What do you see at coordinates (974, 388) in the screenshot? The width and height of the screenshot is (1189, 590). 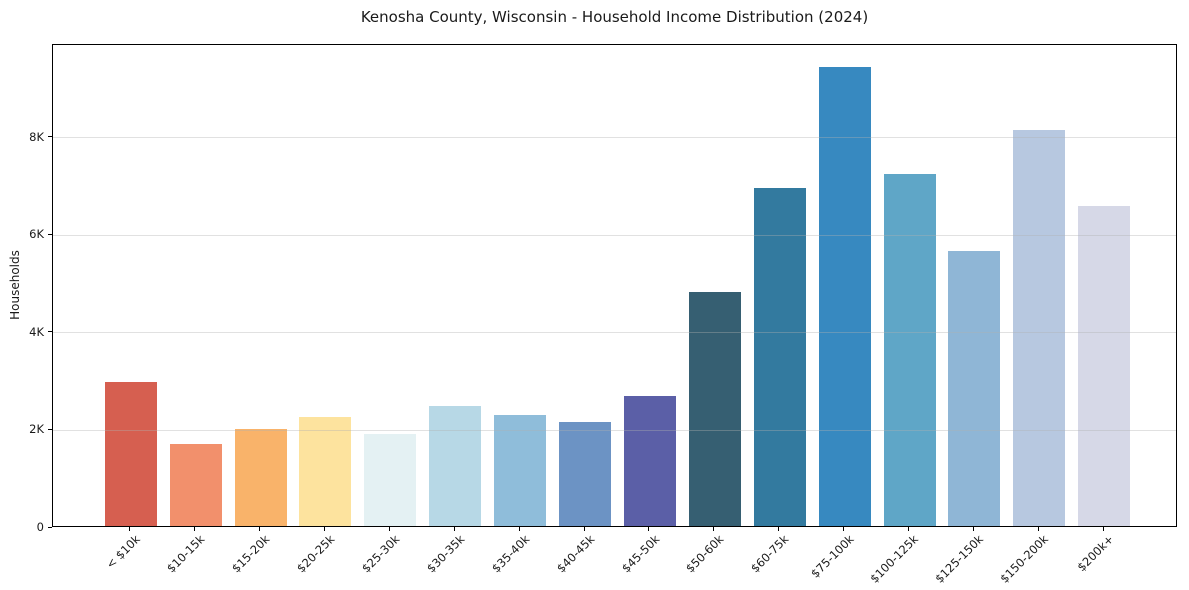 I see `bar-$125-150k` at bounding box center [974, 388].